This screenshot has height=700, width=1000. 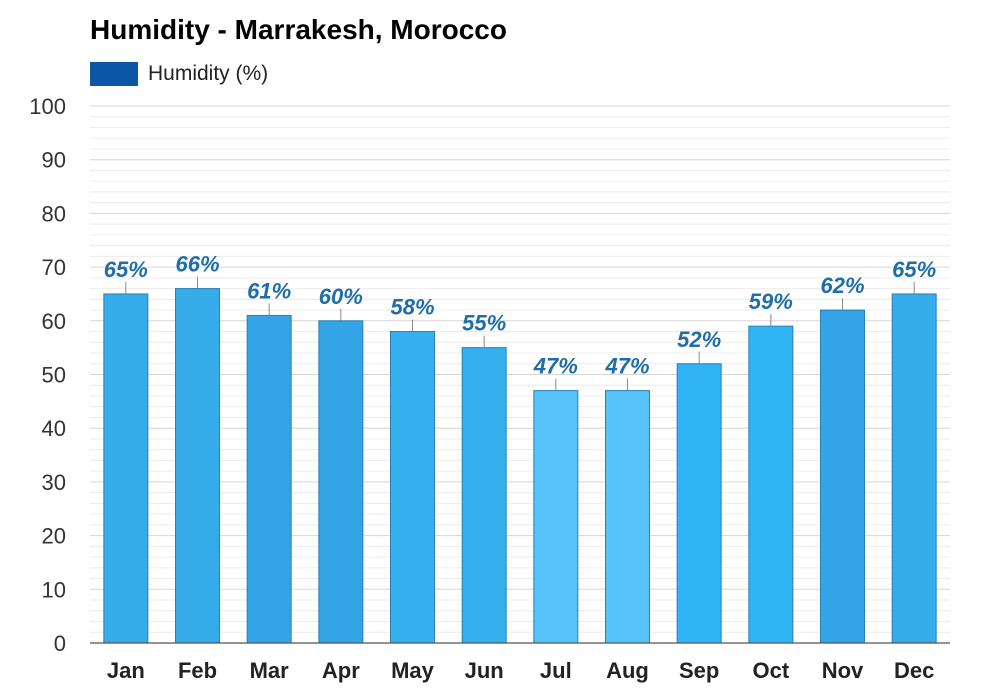 I want to click on x-tick-label: Jan, so click(x=126, y=670).